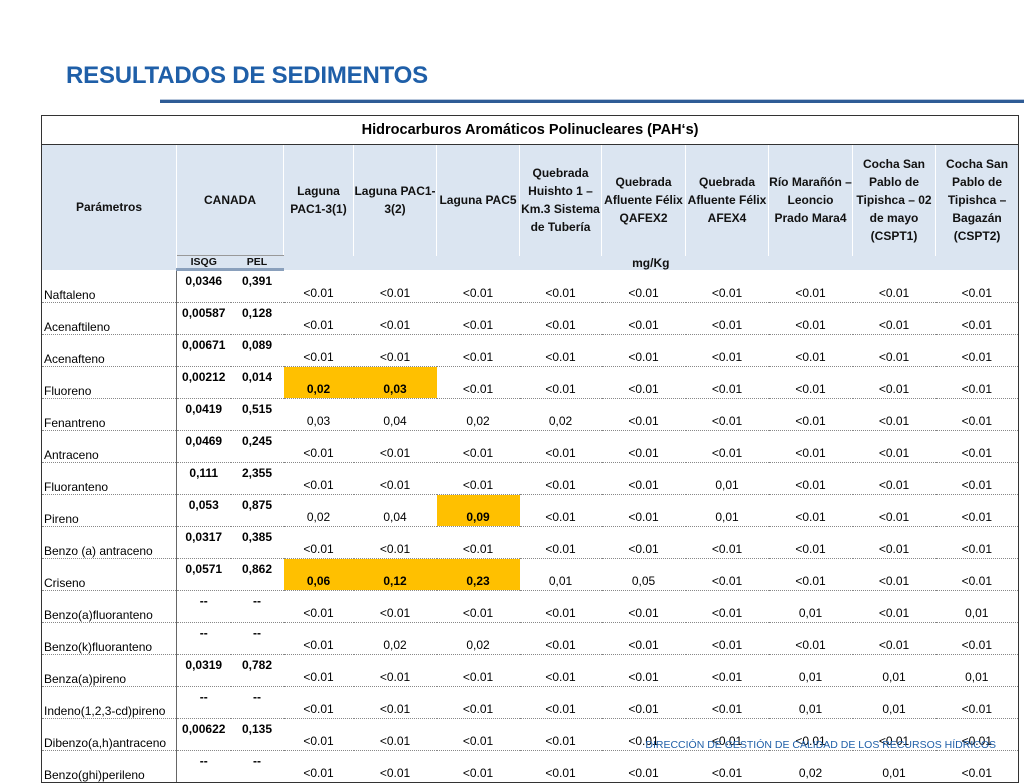  Describe the element at coordinates (257, 510) in the screenshot. I see `pel-value: 0,875` at that location.